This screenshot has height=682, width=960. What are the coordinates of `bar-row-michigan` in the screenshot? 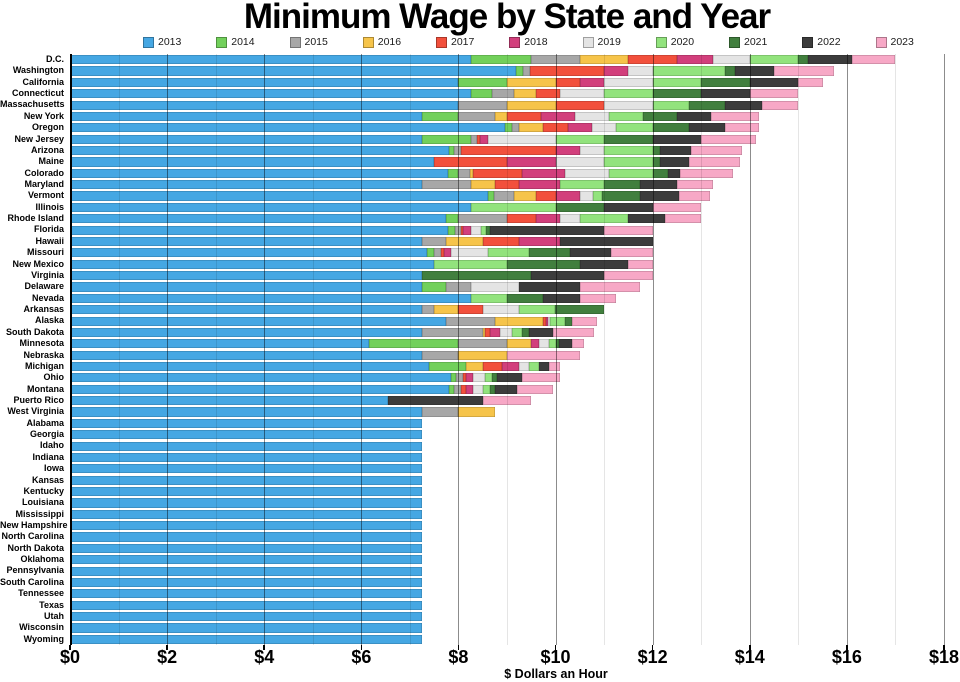 It's located at (315, 366).